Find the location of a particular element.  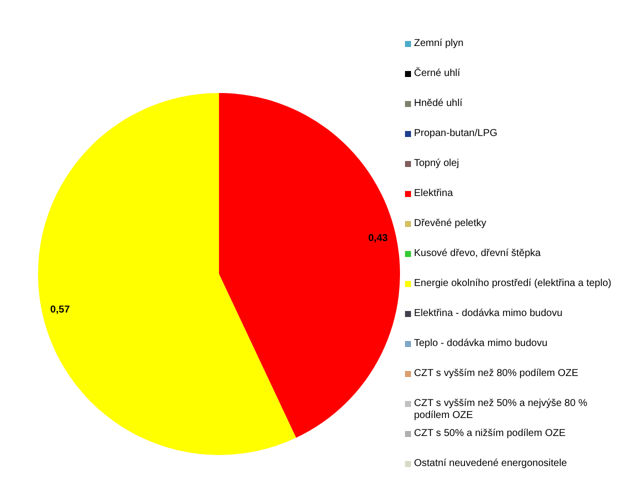

data-label: 0,43 is located at coordinates (378, 238).